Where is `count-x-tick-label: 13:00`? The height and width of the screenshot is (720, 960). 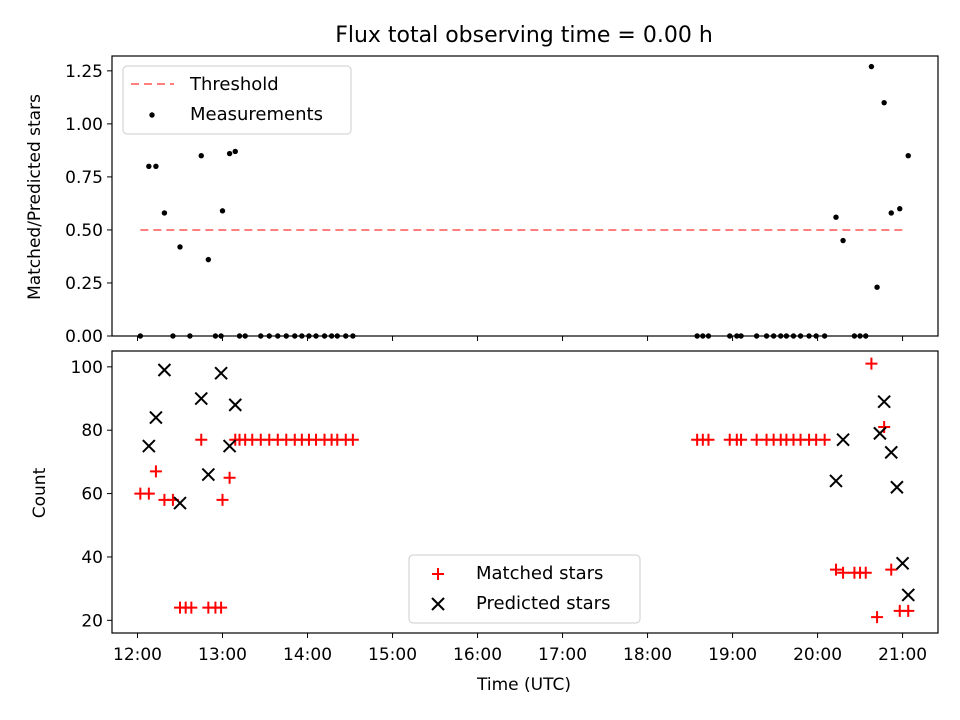
count-x-tick-label: 13:00 is located at coordinates (222, 655).